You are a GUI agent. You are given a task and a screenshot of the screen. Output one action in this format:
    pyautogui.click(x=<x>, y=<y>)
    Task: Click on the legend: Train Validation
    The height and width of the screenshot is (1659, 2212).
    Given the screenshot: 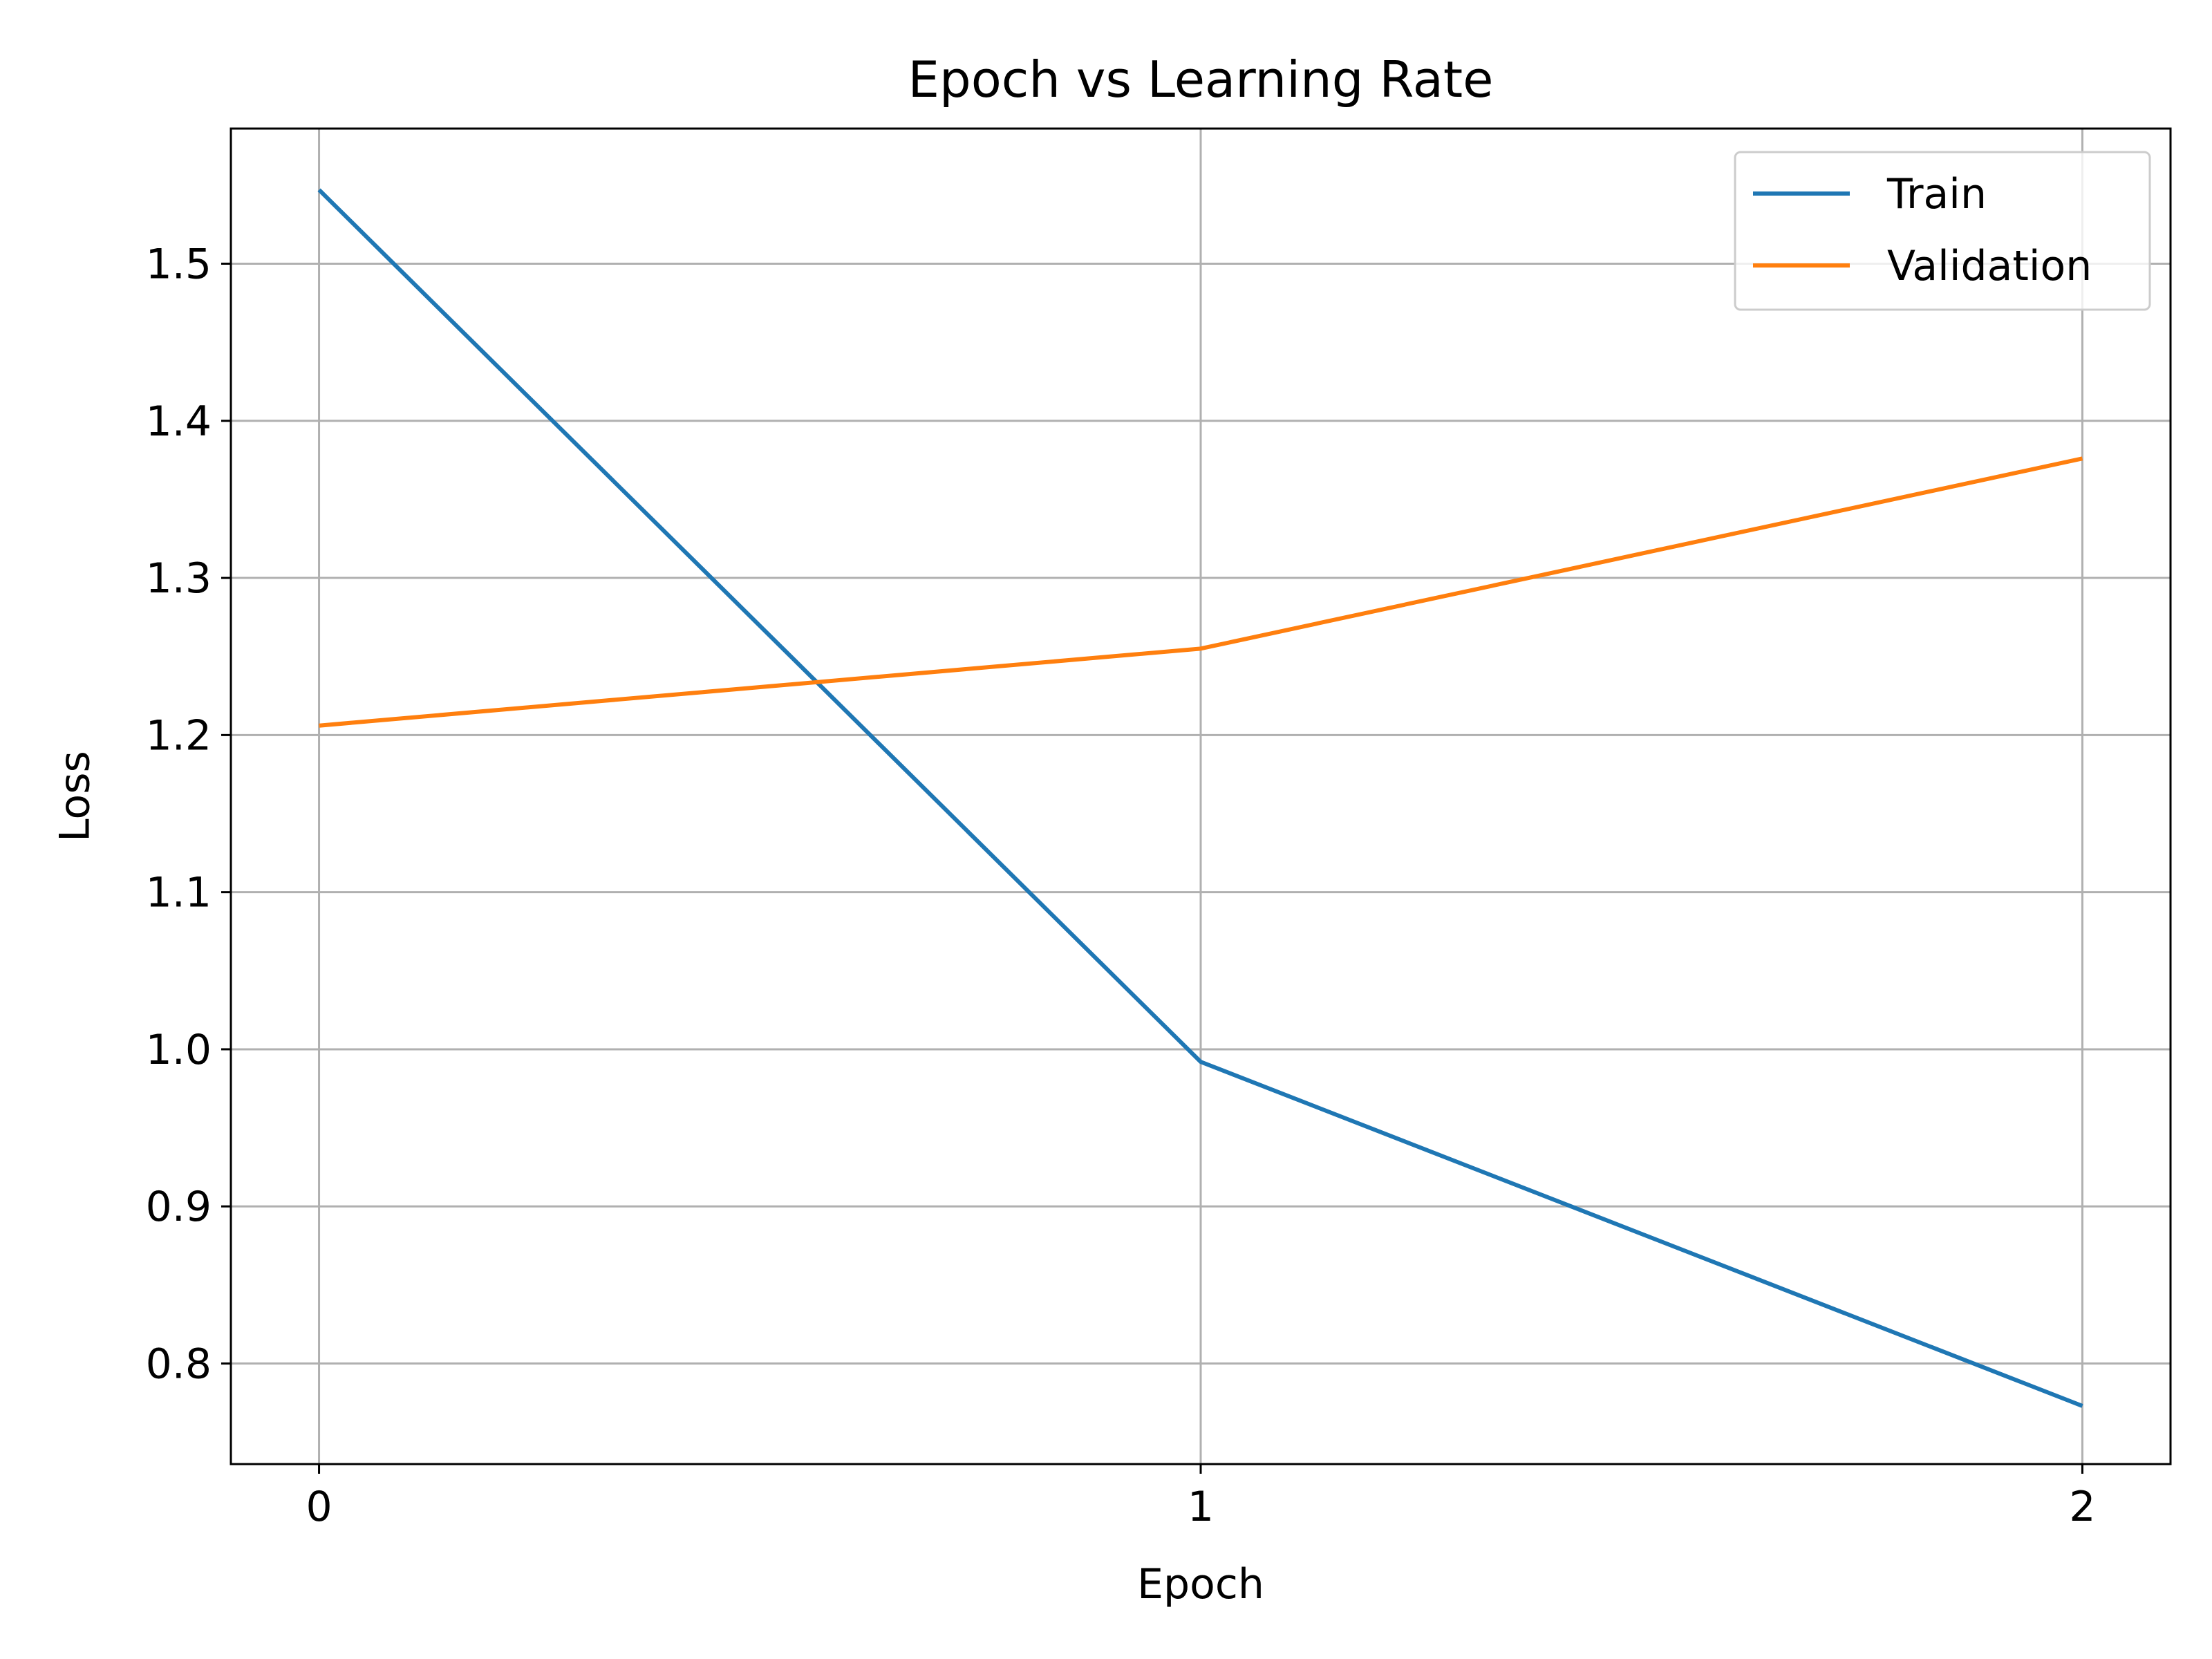 What is the action you would take?
    pyautogui.click(x=1943, y=231)
    